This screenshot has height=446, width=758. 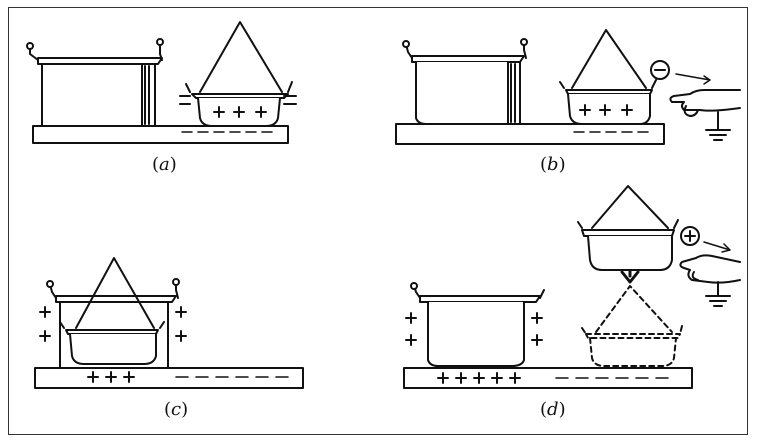 I want to click on metal-can-b, so click(x=468, y=59).